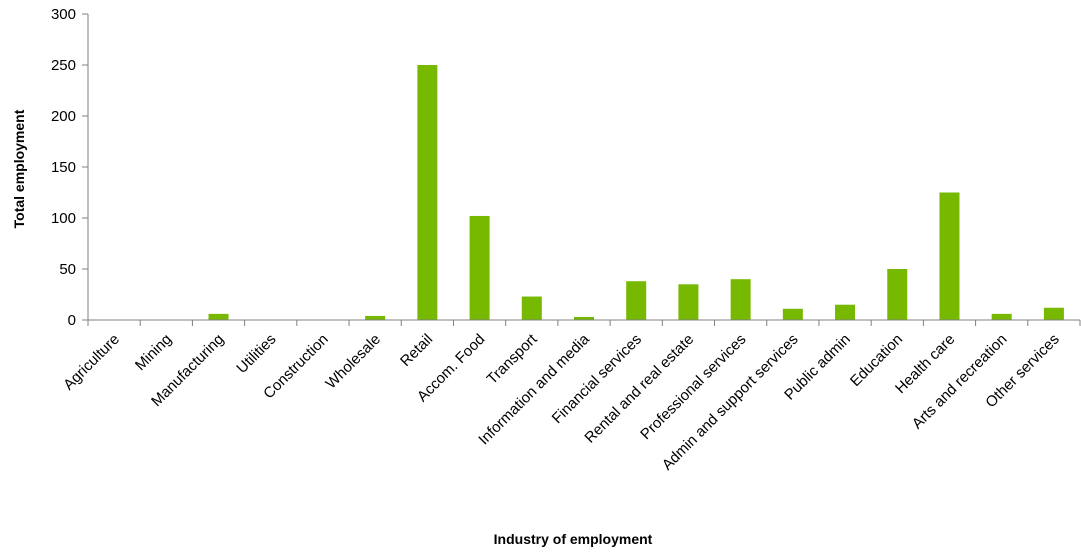  What do you see at coordinates (256, 354) in the screenshot?
I see `x-tick-label: Utilities` at bounding box center [256, 354].